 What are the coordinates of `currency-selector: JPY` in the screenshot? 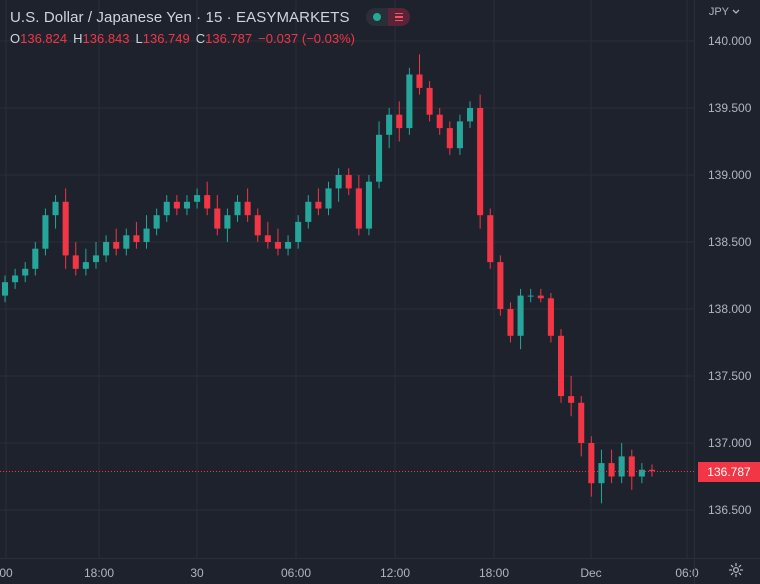 It's located at (724, 12).